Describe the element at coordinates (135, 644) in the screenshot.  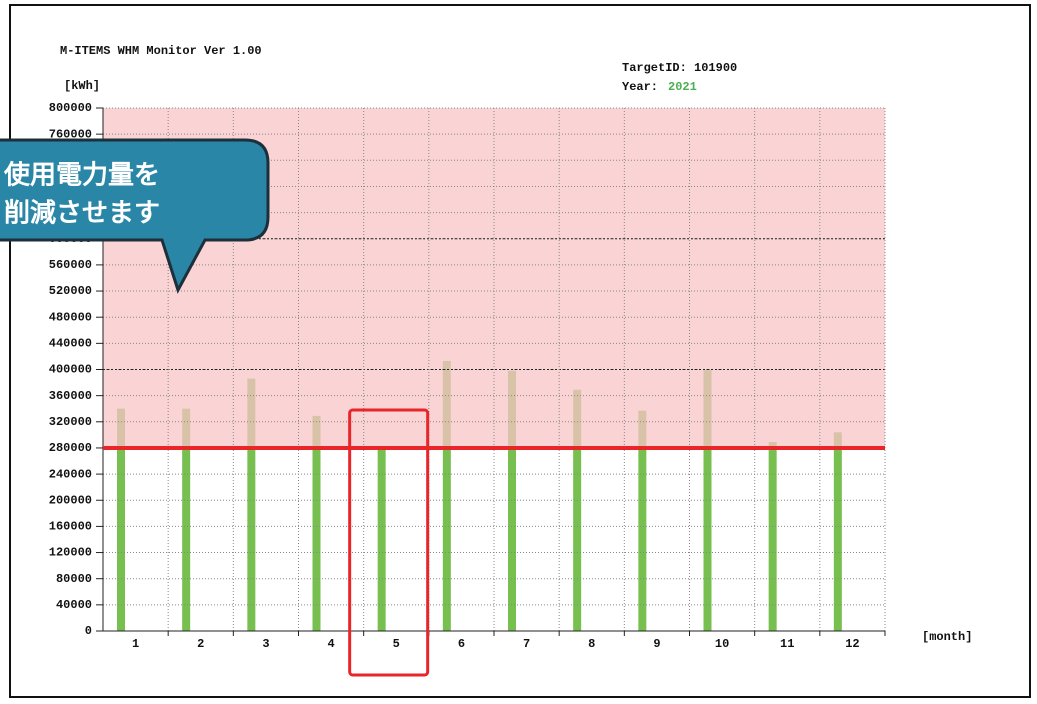
I see `x-tick-label: 1` at that location.